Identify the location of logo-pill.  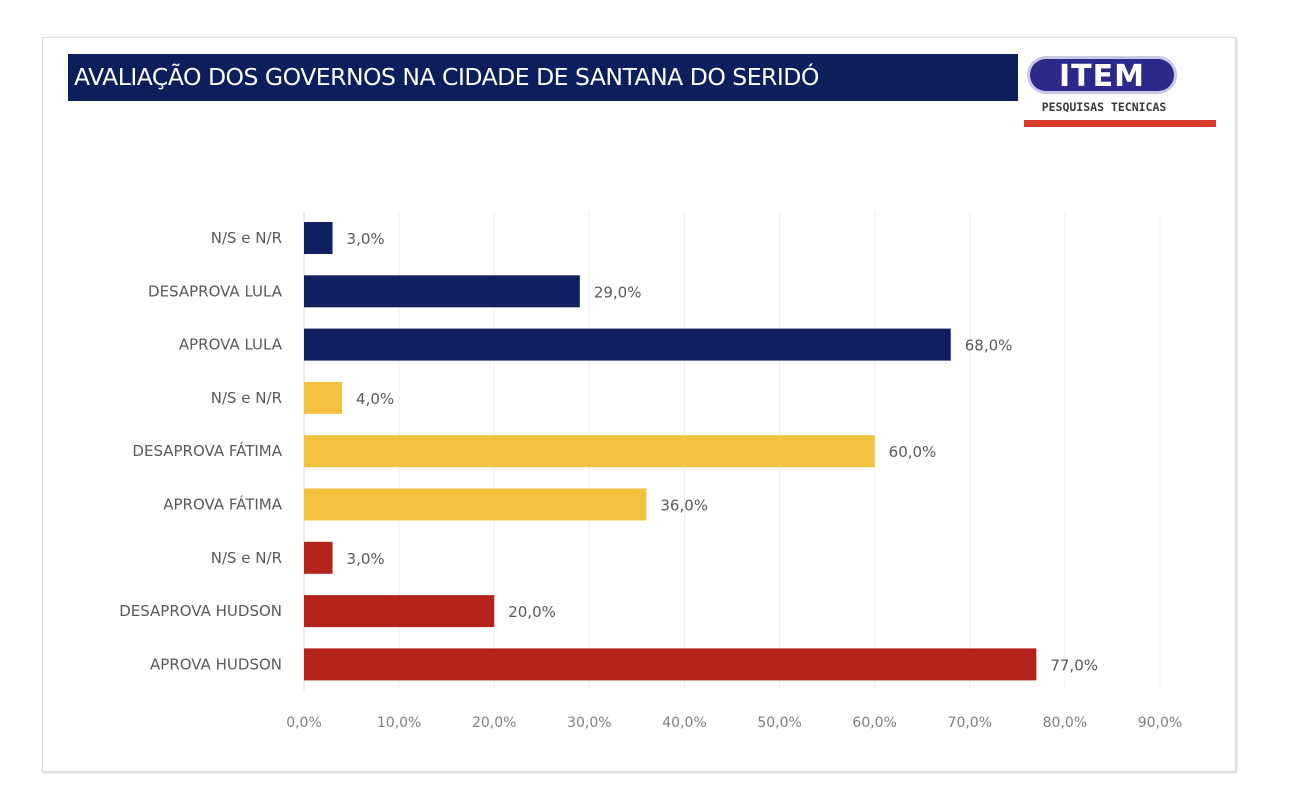
(1102, 75).